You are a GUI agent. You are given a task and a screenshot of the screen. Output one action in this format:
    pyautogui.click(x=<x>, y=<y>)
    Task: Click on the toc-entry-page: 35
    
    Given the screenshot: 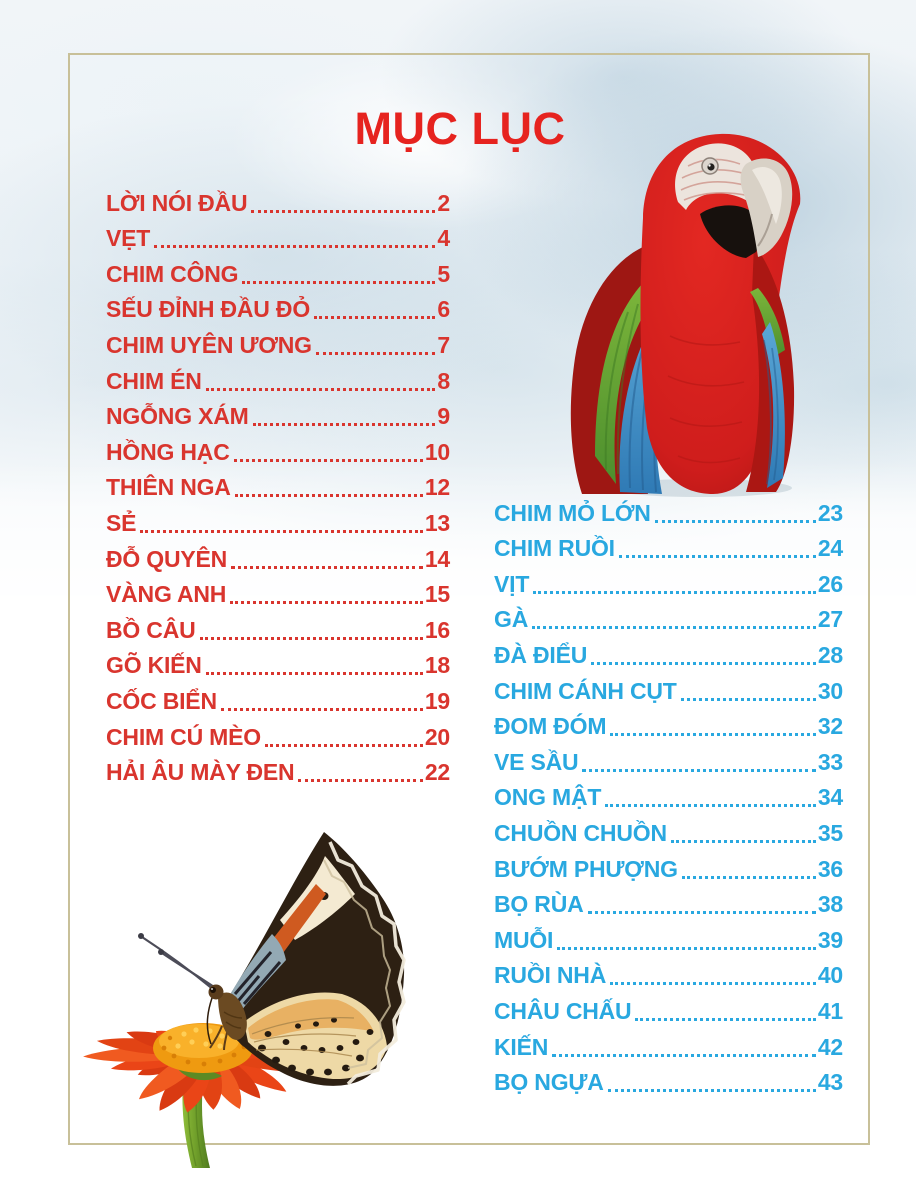 What is the action you would take?
    pyautogui.click(x=830, y=832)
    